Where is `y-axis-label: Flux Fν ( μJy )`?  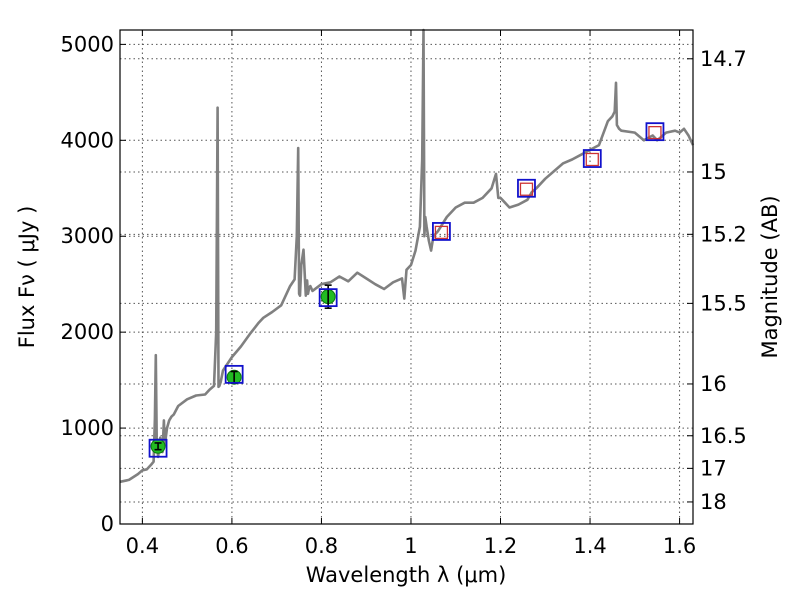
y-axis-label: Flux Fν ( μJy ) is located at coordinates (27, 277).